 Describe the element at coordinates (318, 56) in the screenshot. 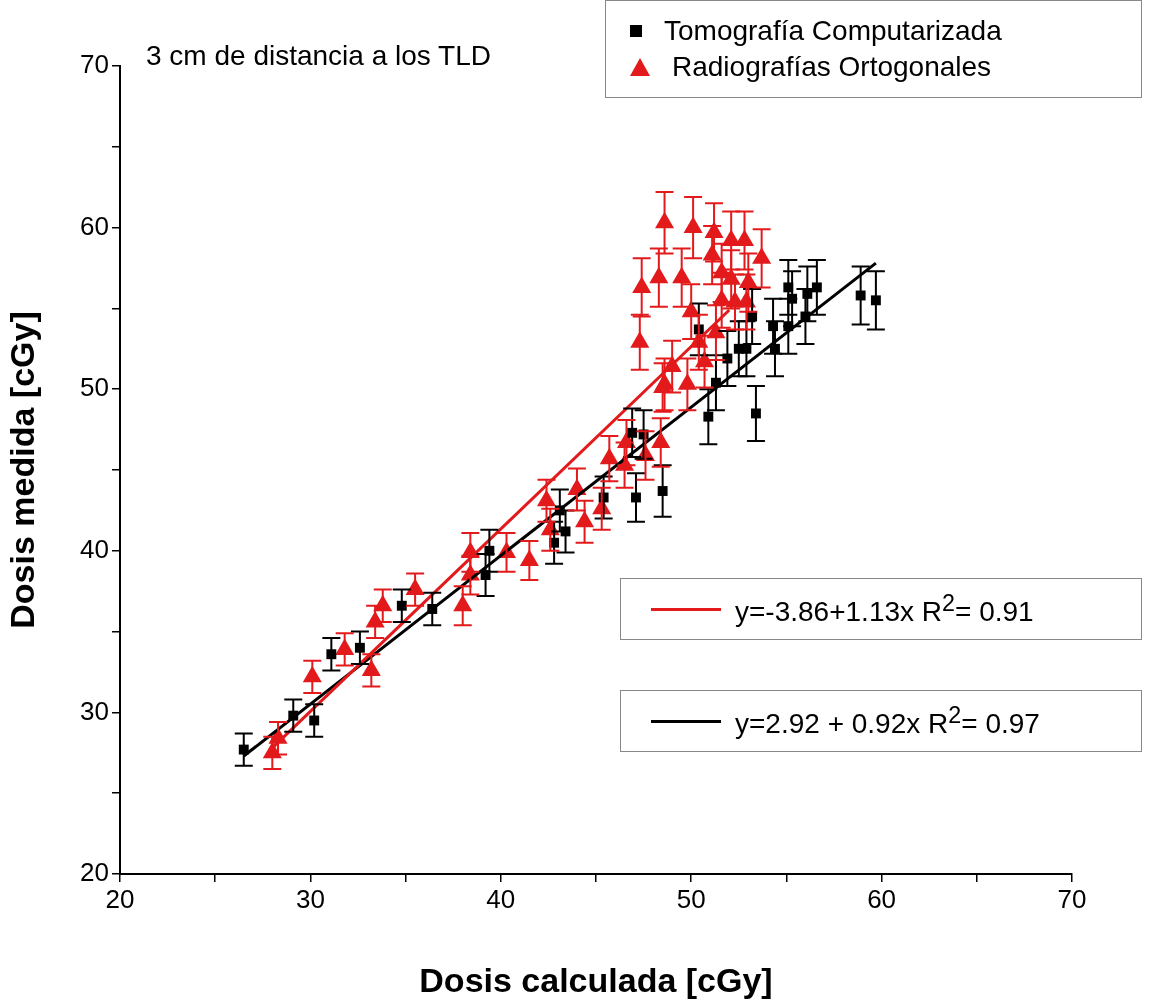

I see `annotation: 3 cm de distancia a los TLD` at that location.